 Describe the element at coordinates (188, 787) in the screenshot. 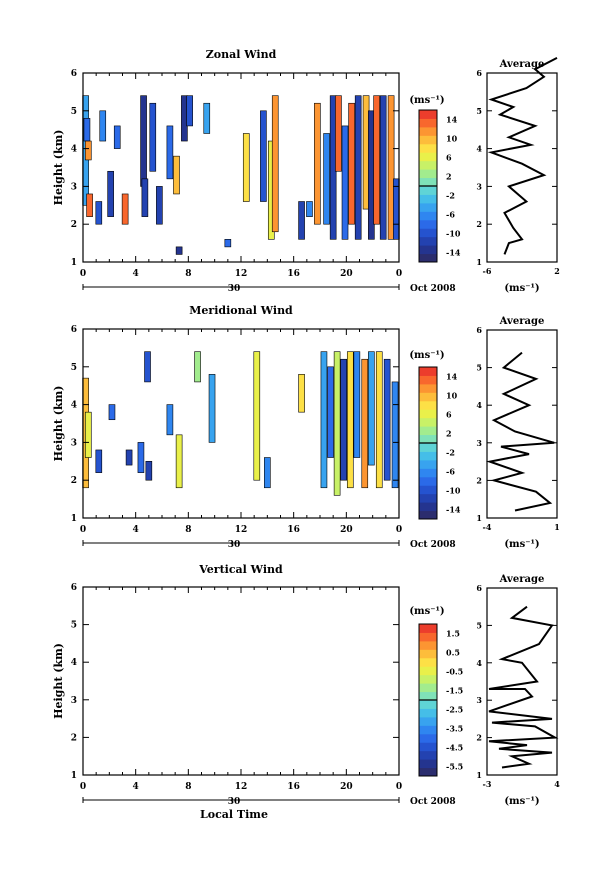

I see `x-tick-label: 8` at that location.